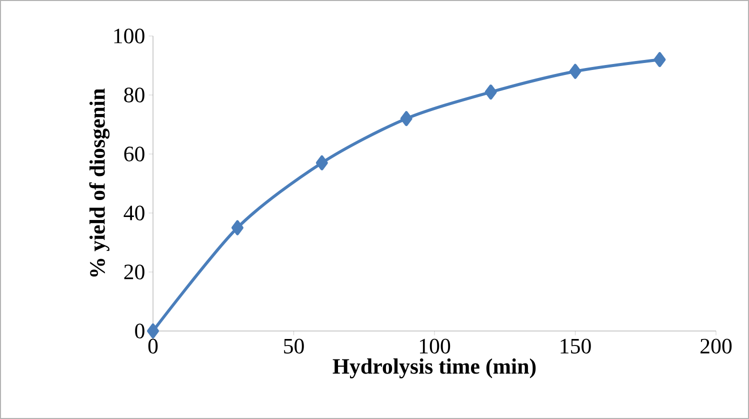 The width and height of the screenshot is (749, 419). I want to click on x-tick-label: 0, so click(153, 346).